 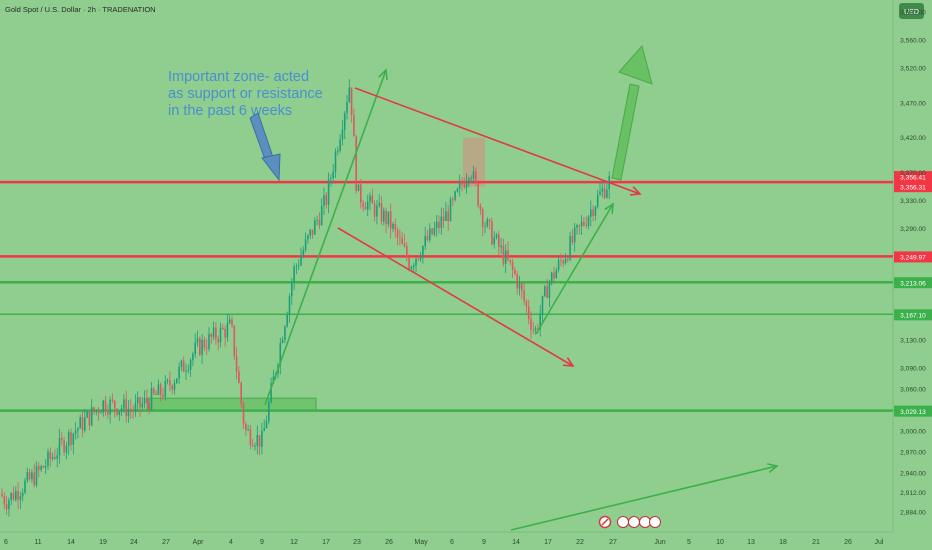 I want to click on level-label-2: 3,249.97, so click(x=913, y=258).